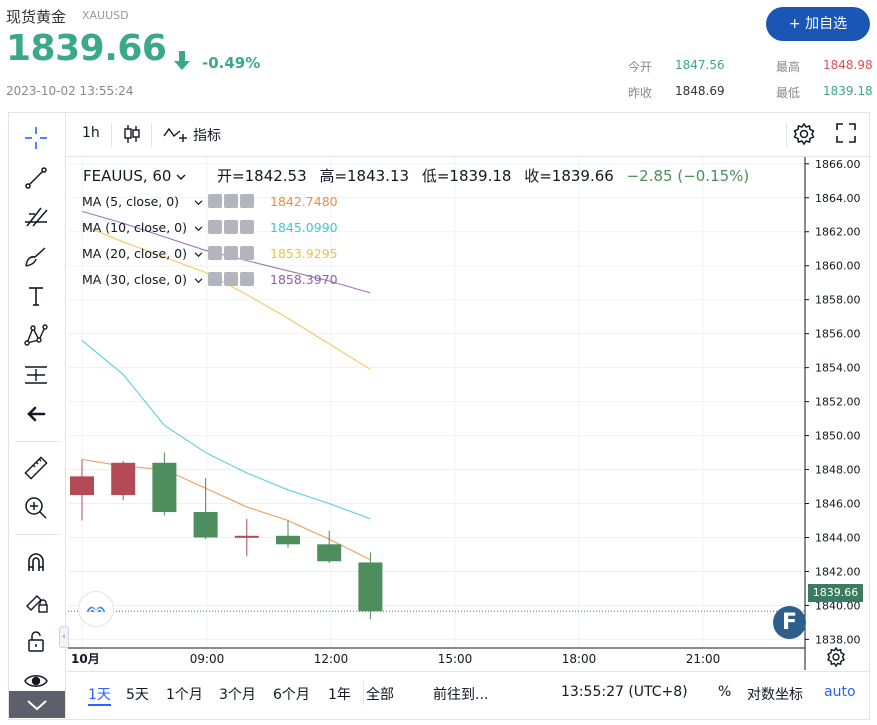 The width and height of the screenshot is (877, 725). I want to click on change-percent: -0.49%, so click(231, 63).